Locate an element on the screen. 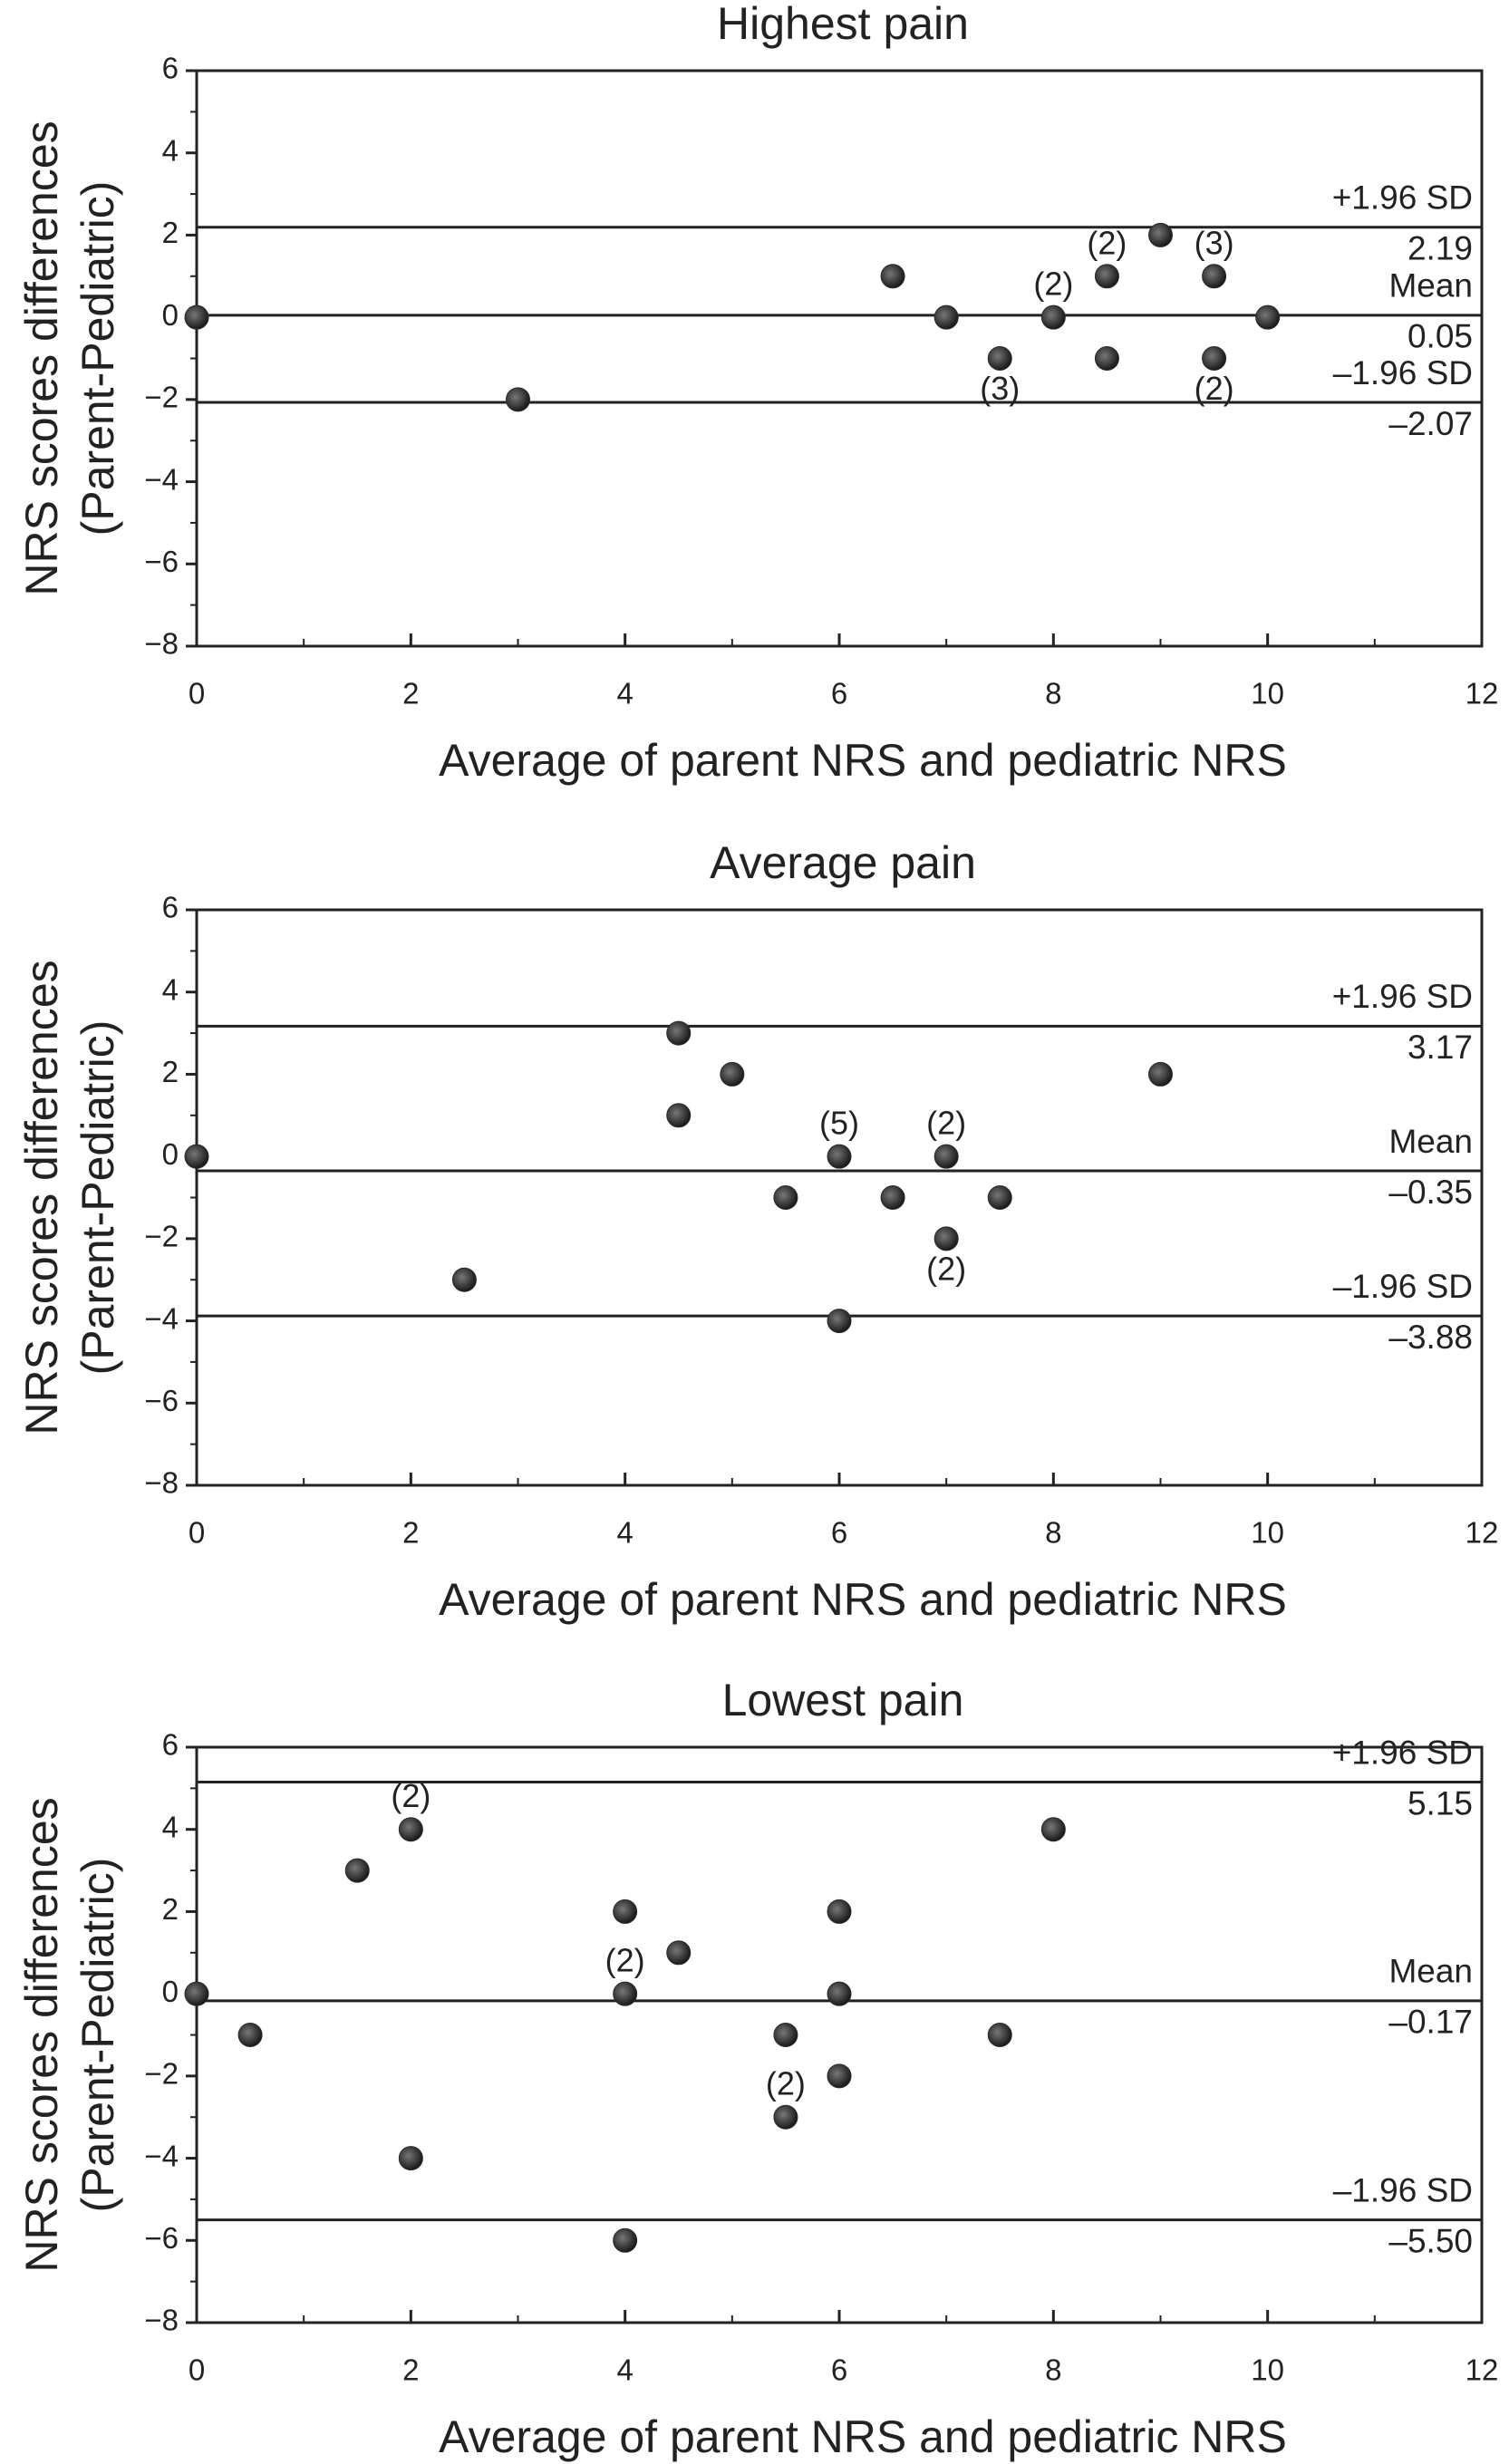 Image resolution: width=1509 pixels, height=2464 pixels. point-count-label: (5) is located at coordinates (839, 1123).